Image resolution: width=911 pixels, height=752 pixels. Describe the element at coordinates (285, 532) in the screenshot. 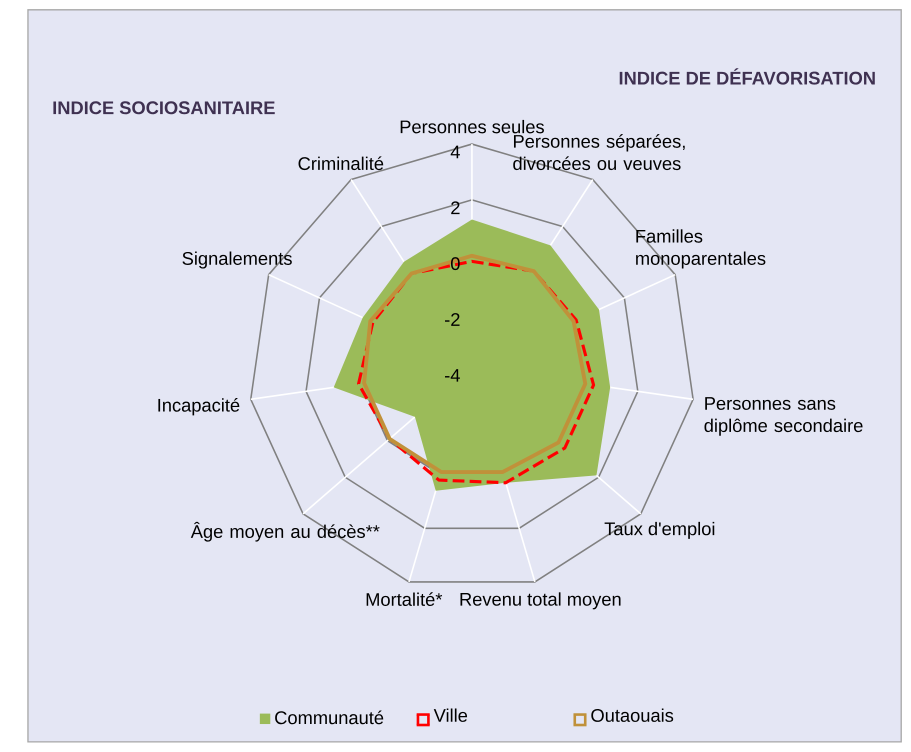

I see `spoke-label: Âge moyen au décès**` at that location.